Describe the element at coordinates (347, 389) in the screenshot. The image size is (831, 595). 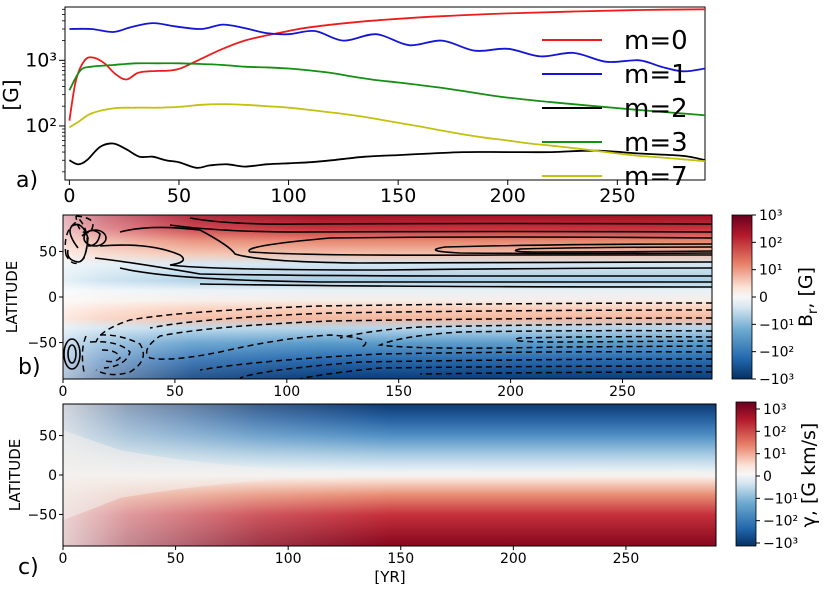
I see `panel-b-x-axis: 0 50 100 150 200 250` at that location.